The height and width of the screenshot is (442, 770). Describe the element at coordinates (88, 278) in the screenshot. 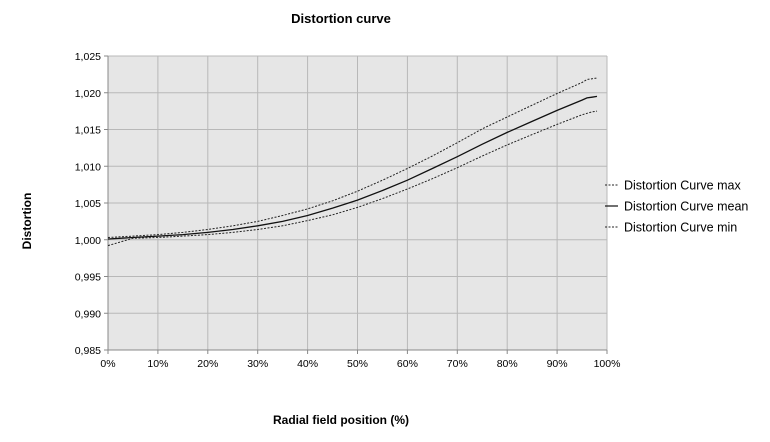

I see `y-tick-label: 0,995` at that location.